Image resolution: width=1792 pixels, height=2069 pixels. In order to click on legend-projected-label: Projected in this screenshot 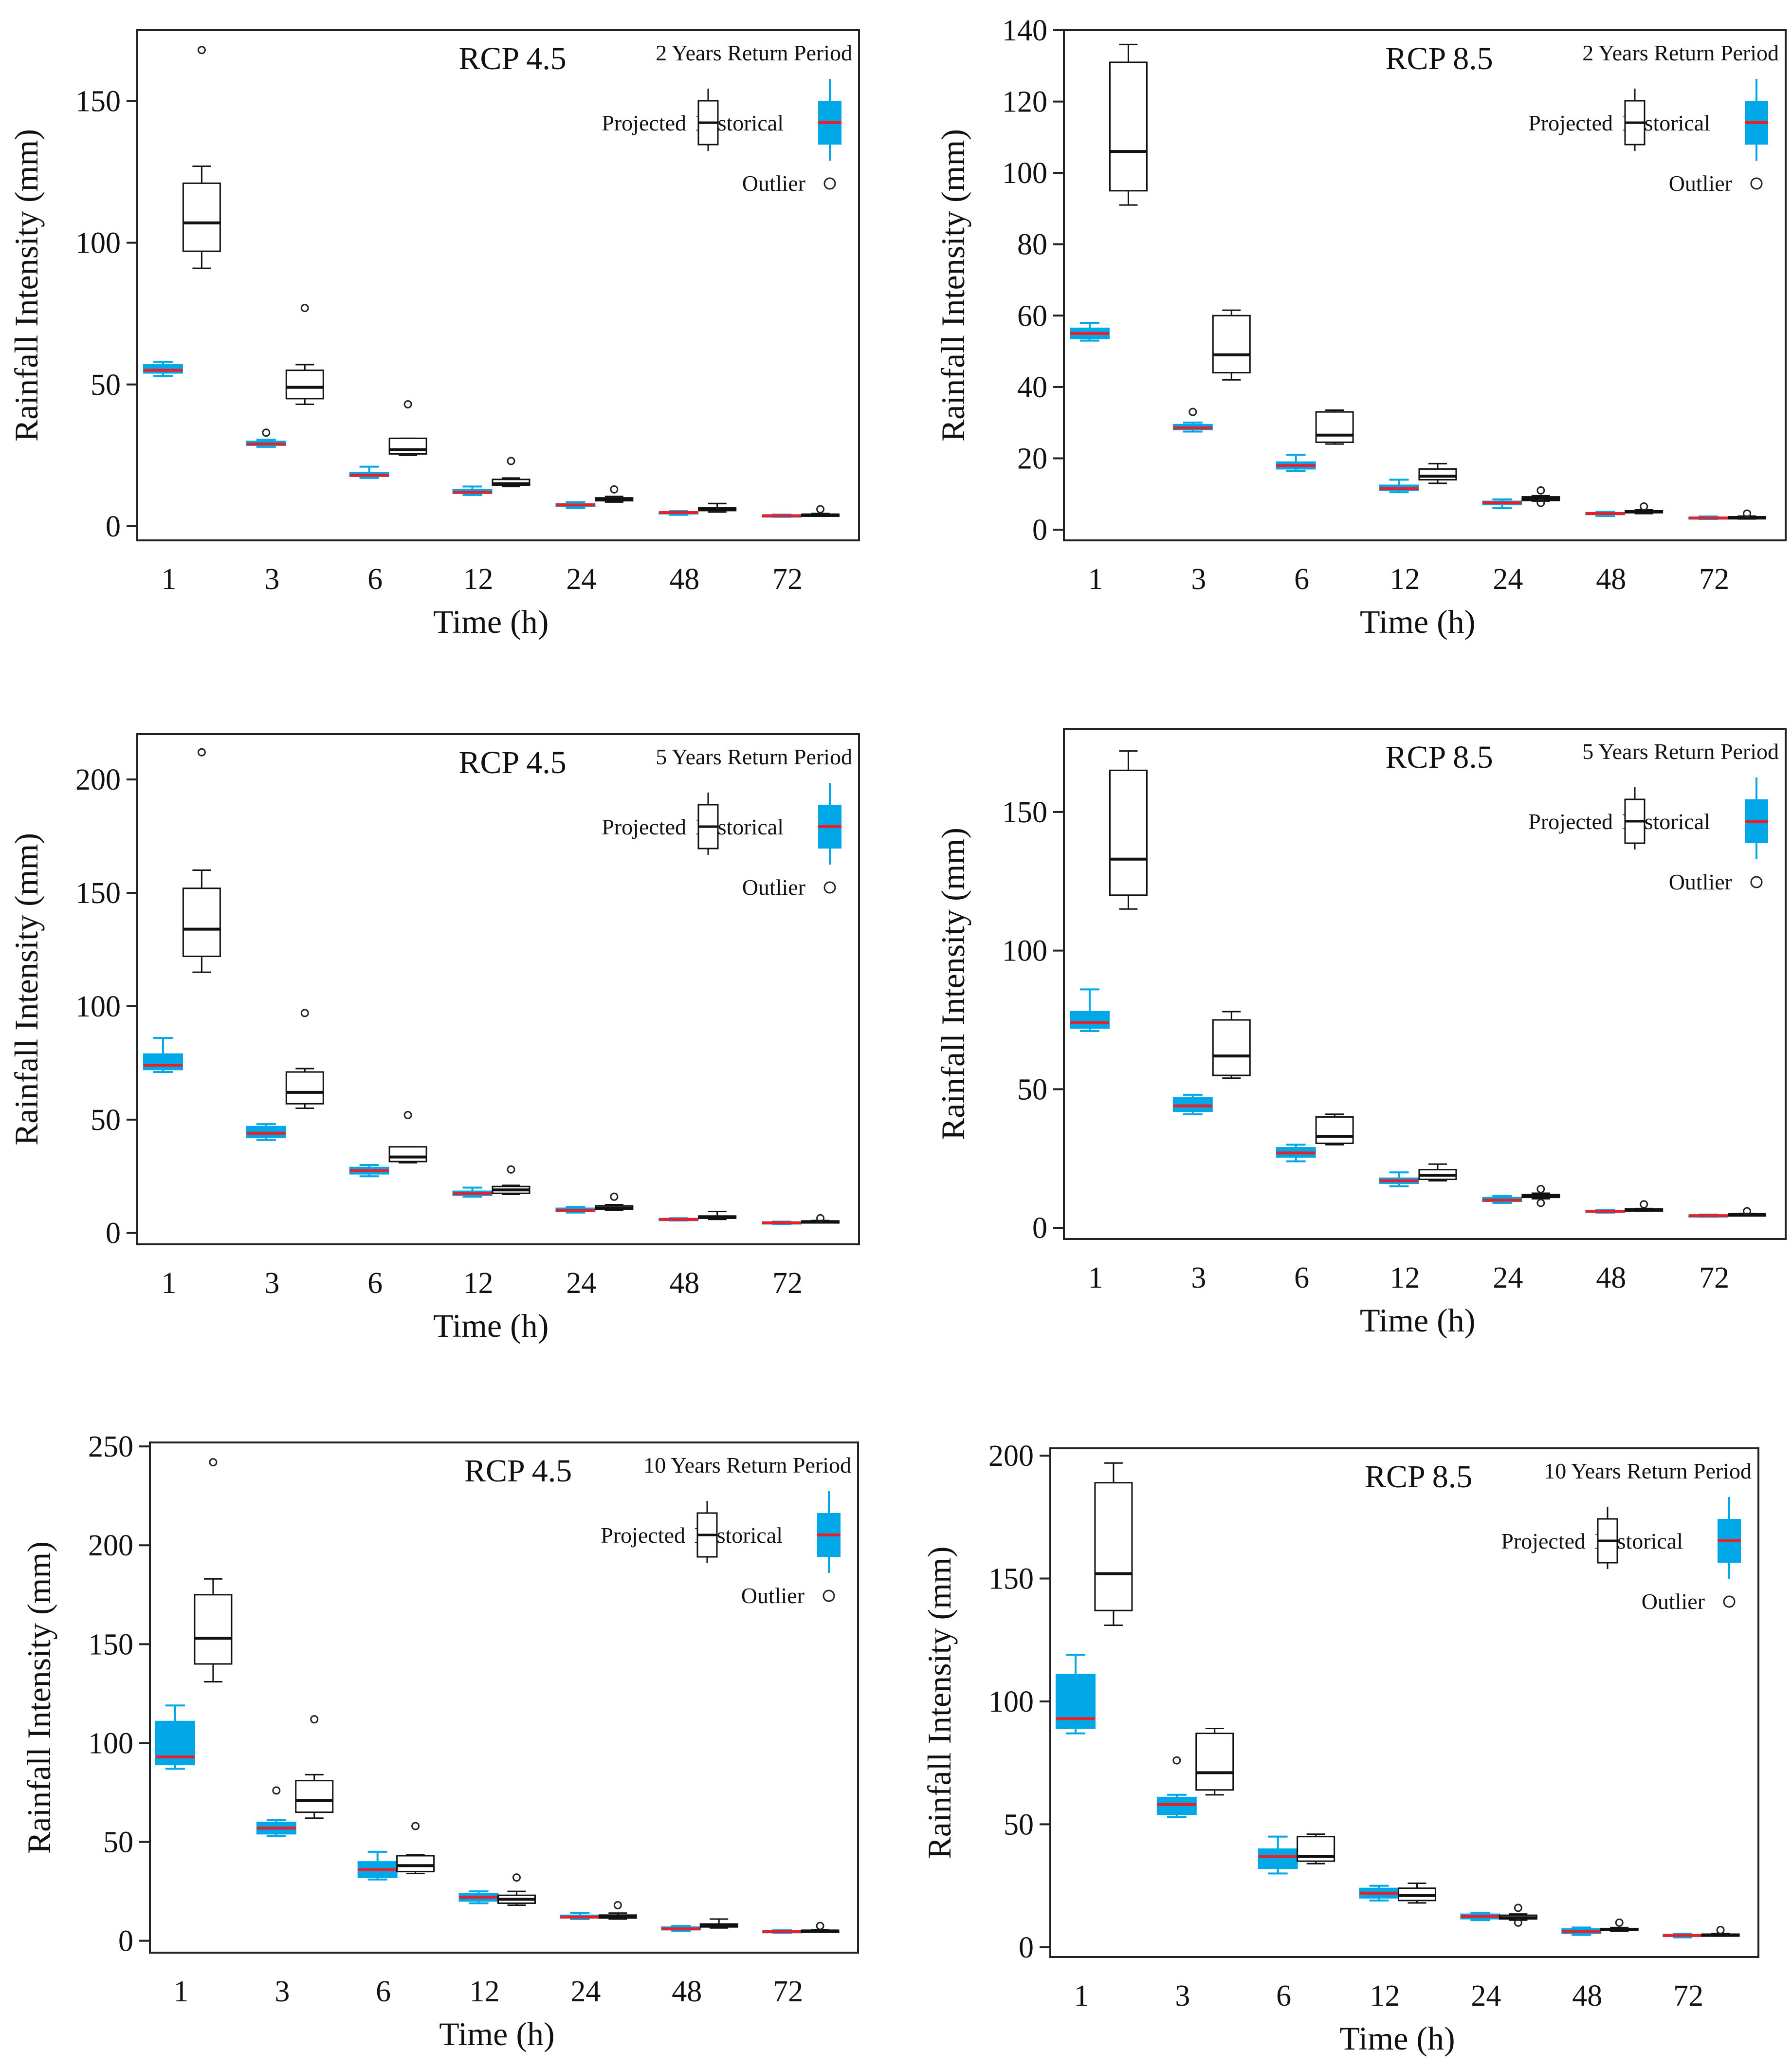, I will do `click(1543, 1541)`.